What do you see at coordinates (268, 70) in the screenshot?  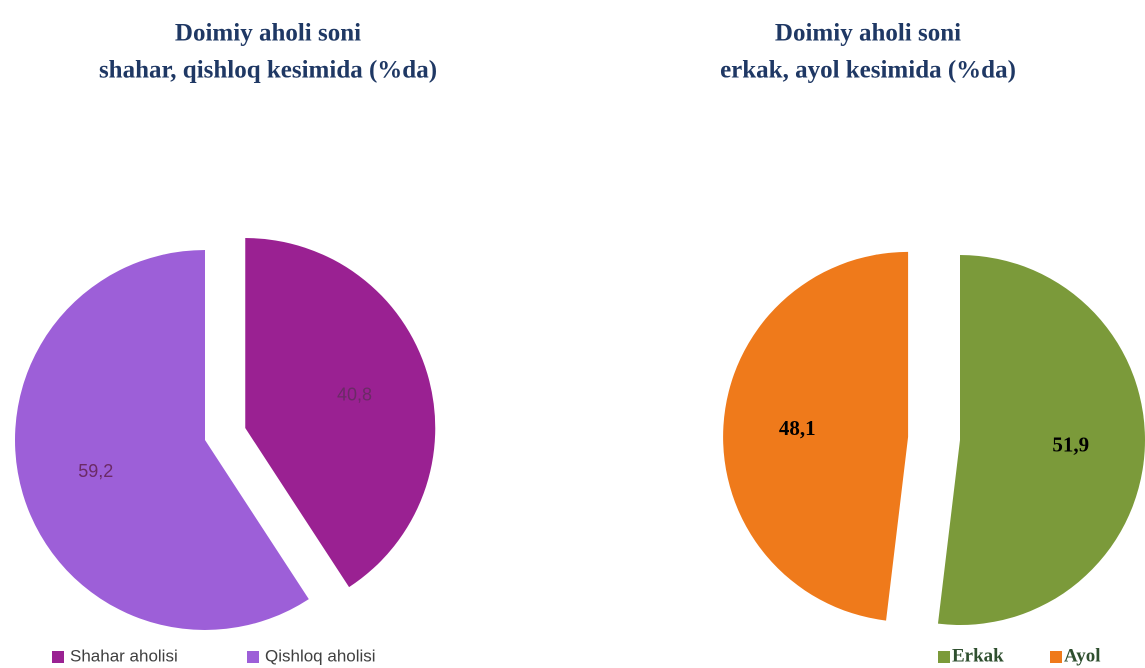 I see `chart-subtitle: shahar, qishloq kesimida (%da)` at bounding box center [268, 70].